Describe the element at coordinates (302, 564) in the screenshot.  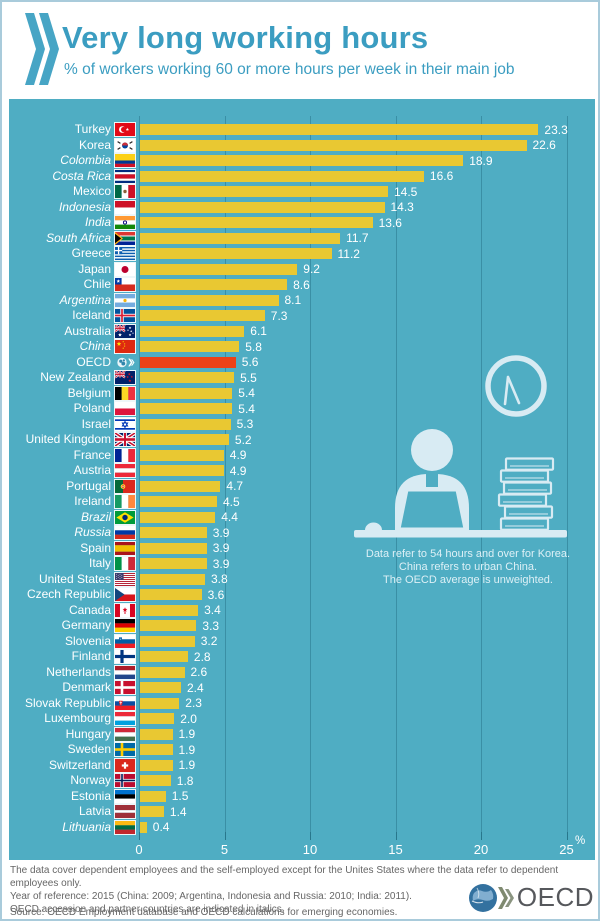
I see `bar-row-italy: Italy 3.9` at that location.